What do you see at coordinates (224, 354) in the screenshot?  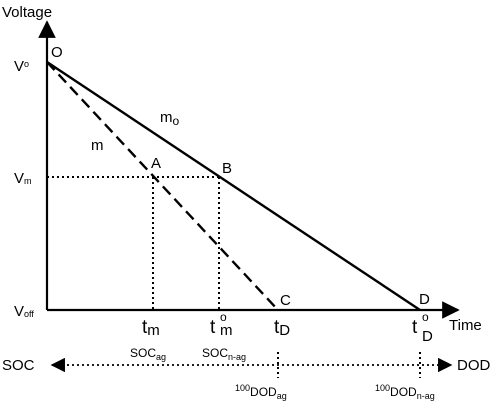 I see `soc-nag-label: SOCn-ag` at bounding box center [224, 354].